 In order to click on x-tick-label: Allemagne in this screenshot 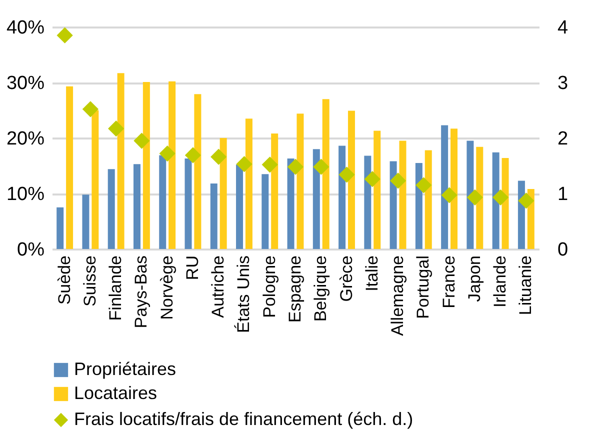, I will do `click(398, 296)`.